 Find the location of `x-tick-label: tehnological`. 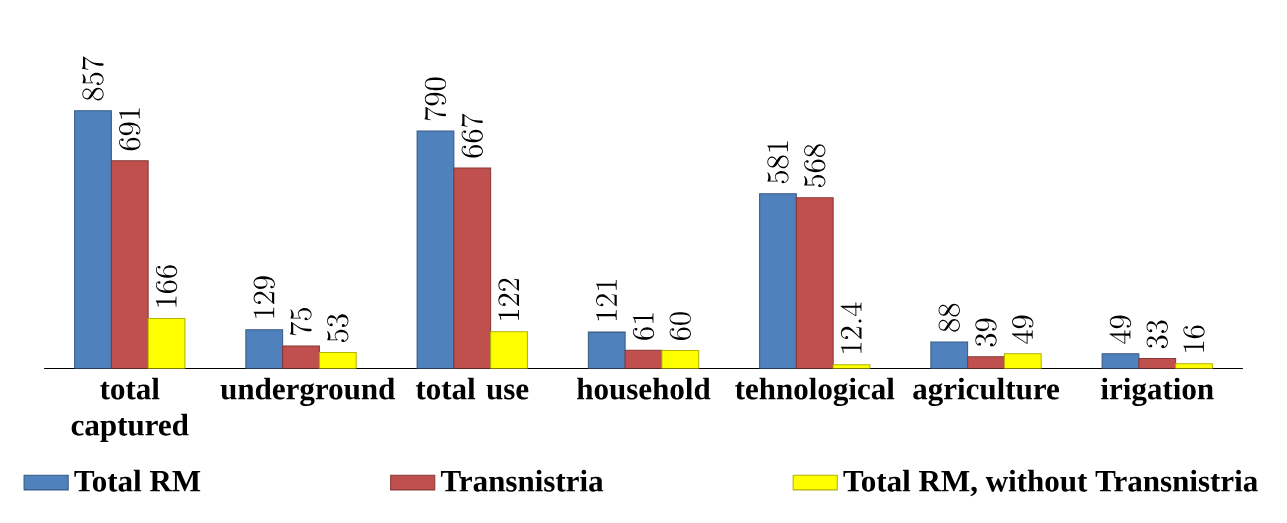

x-tick-label: tehnological is located at coordinates (815, 392).